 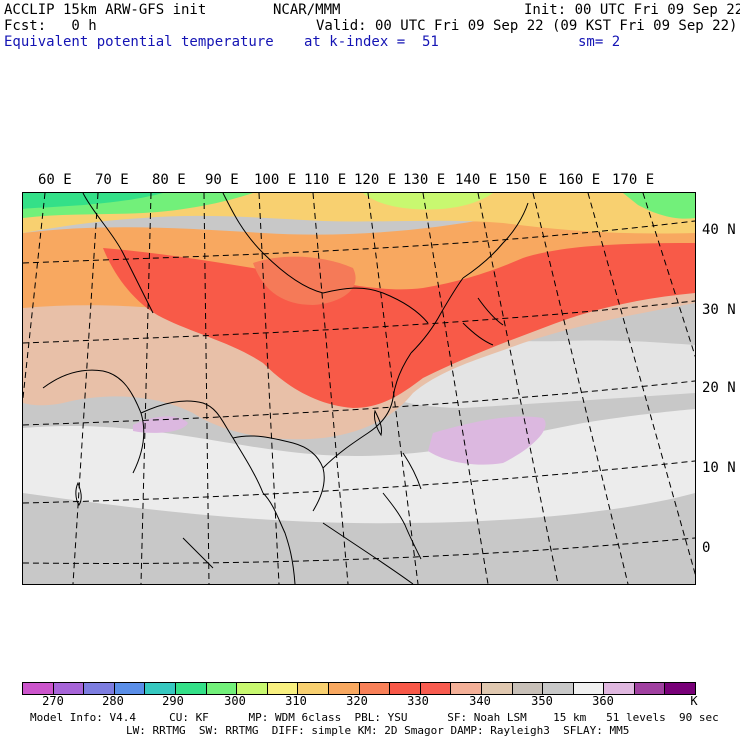 I want to click on colorbar-unit: K, so click(x=694, y=701).